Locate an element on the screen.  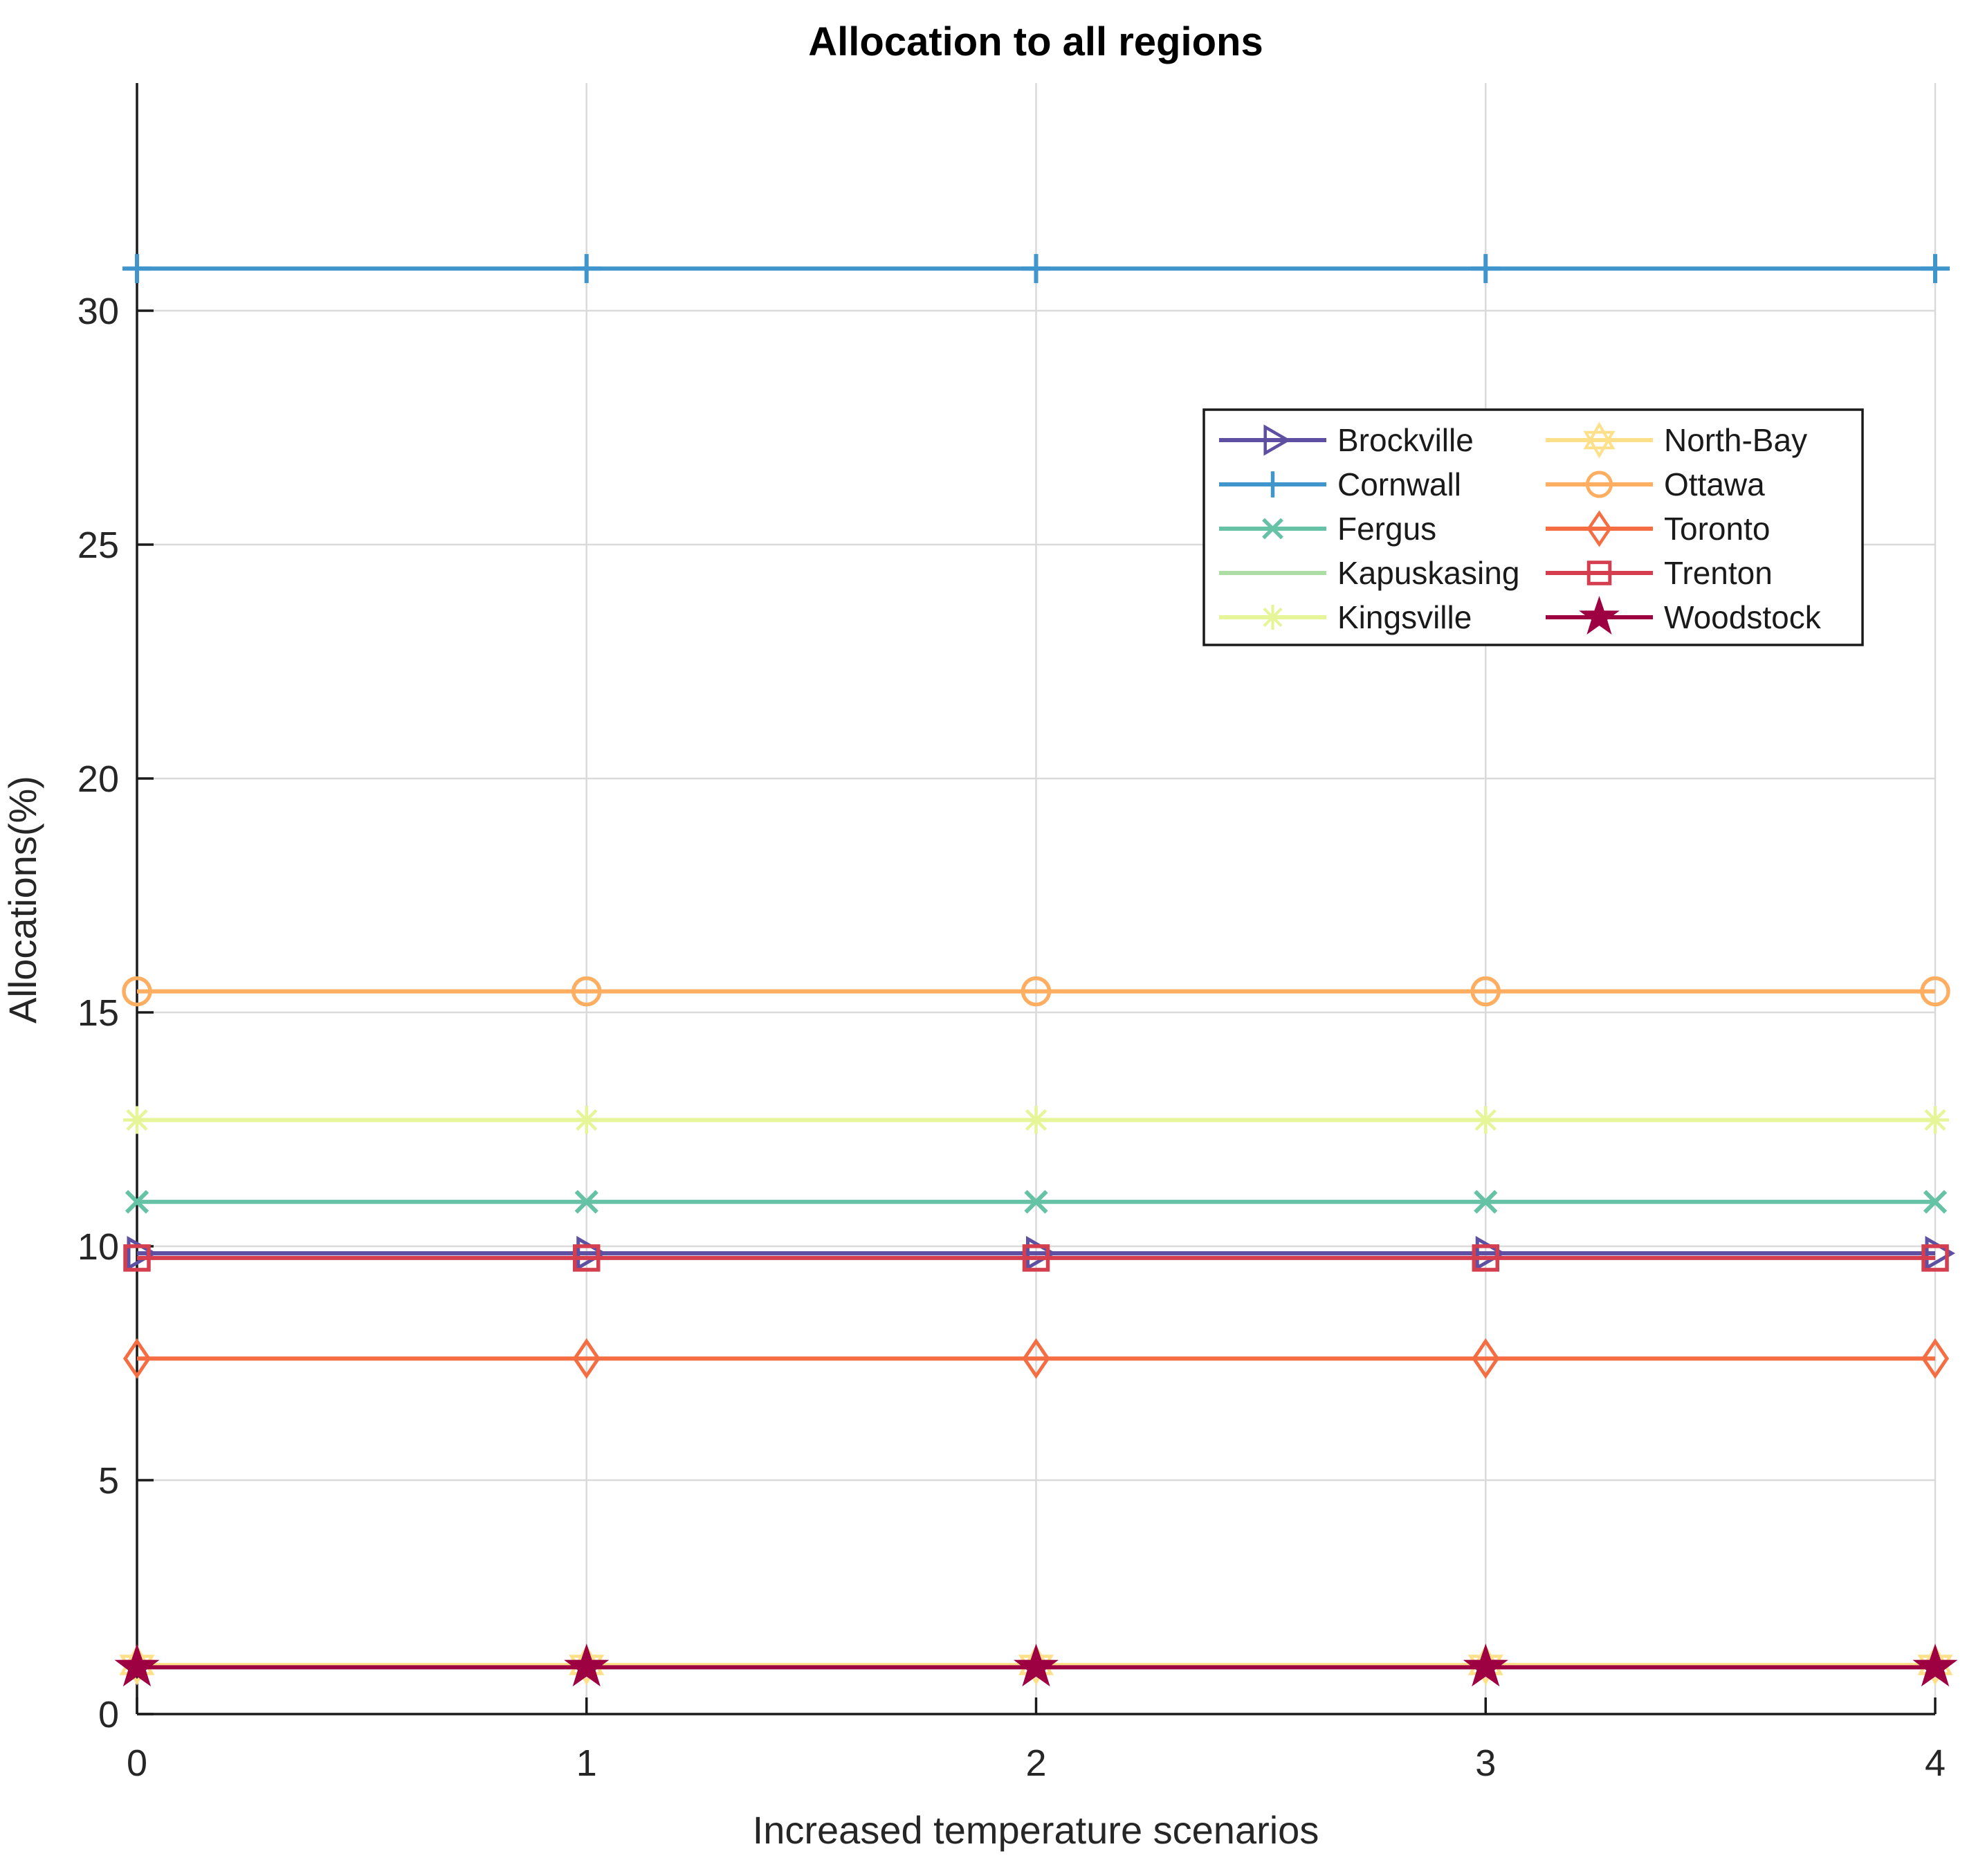
series-ottawa is located at coordinates (1036, 991).